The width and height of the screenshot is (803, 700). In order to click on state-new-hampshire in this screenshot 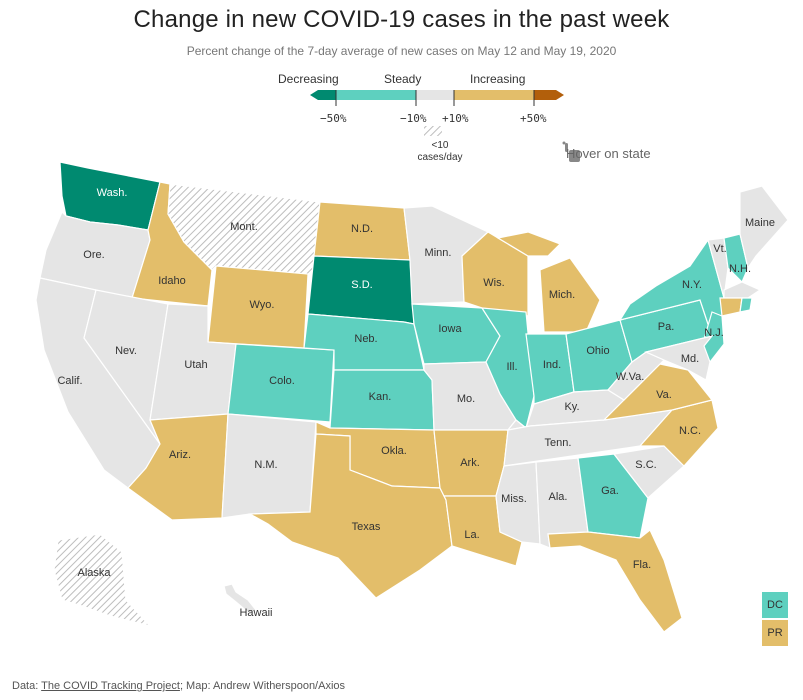, I will do `click(736, 258)`.